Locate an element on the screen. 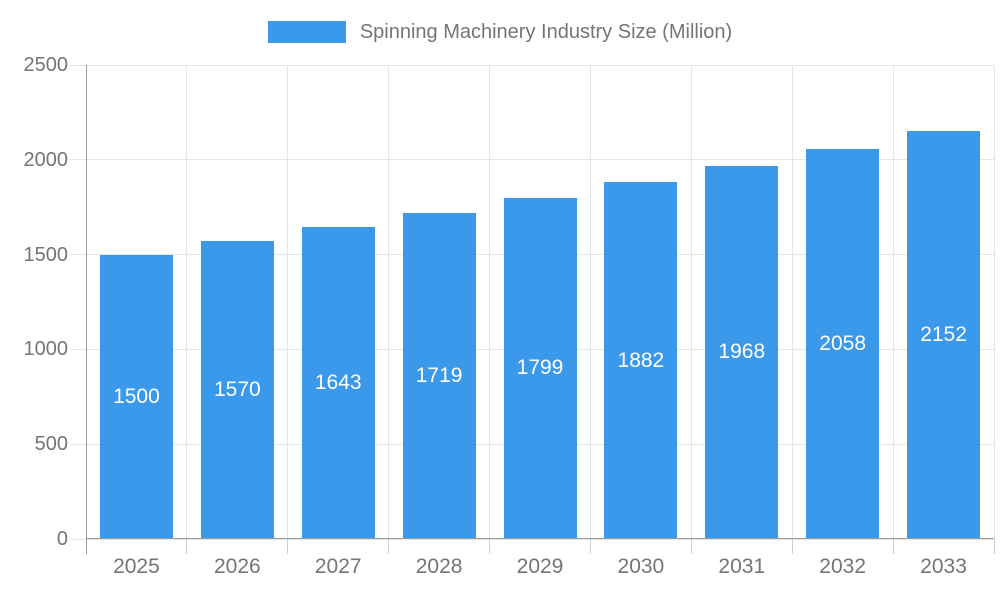 The height and width of the screenshot is (600, 1000). bar-value-label: 2152 is located at coordinates (943, 334).